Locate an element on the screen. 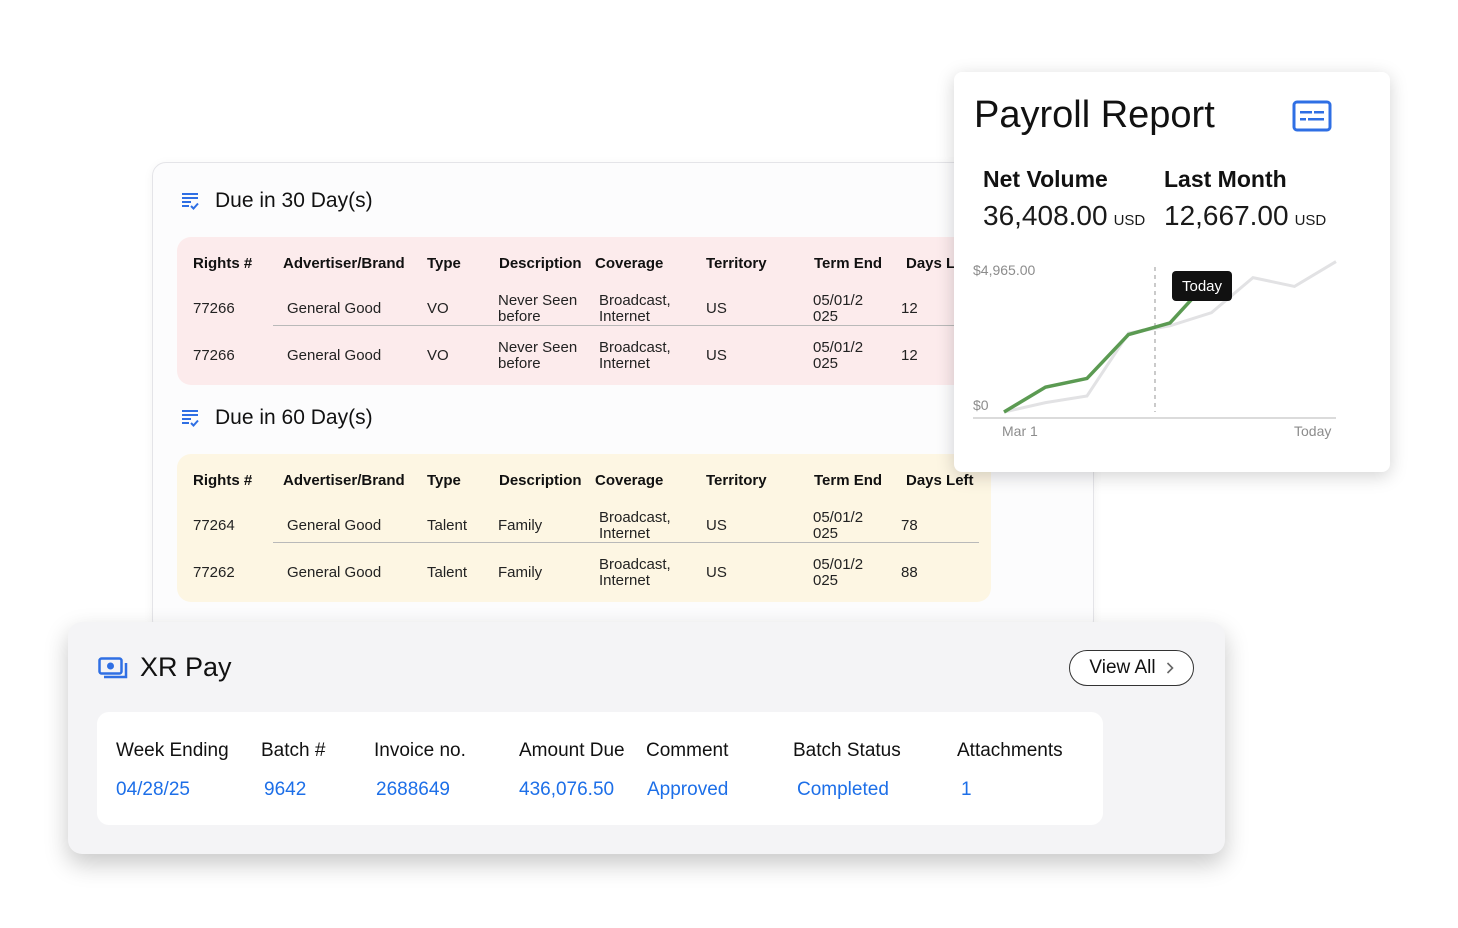 This screenshot has width=1458, height=928. attachments-link: 1 is located at coordinates (966, 789).